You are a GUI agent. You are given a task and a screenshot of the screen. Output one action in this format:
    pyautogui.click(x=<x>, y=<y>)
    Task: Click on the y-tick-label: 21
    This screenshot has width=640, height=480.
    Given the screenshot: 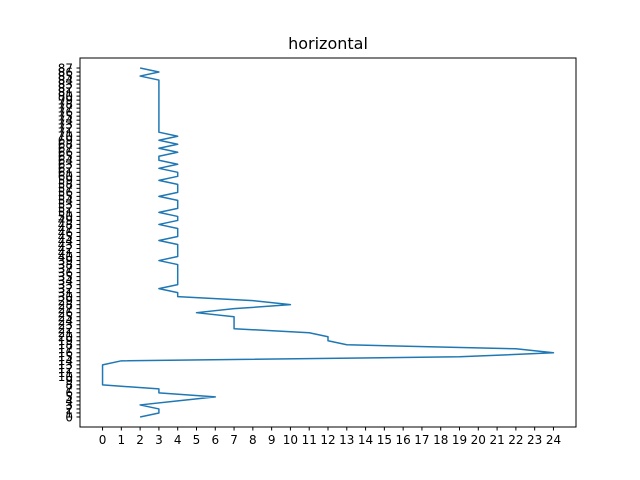 What is the action you would take?
    pyautogui.click(x=65, y=333)
    